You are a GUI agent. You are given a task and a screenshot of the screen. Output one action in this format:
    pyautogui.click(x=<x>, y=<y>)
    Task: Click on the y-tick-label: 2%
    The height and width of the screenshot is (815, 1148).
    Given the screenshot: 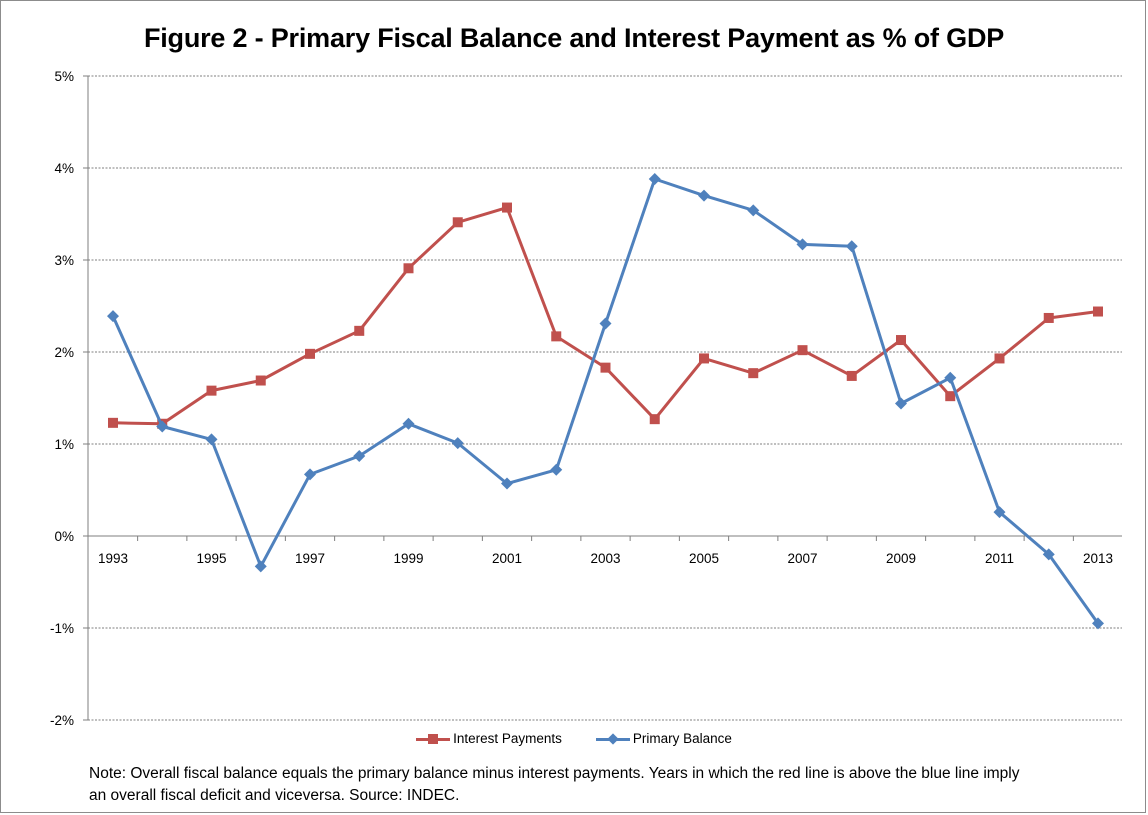 What is the action you would take?
    pyautogui.click(x=64, y=352)
    